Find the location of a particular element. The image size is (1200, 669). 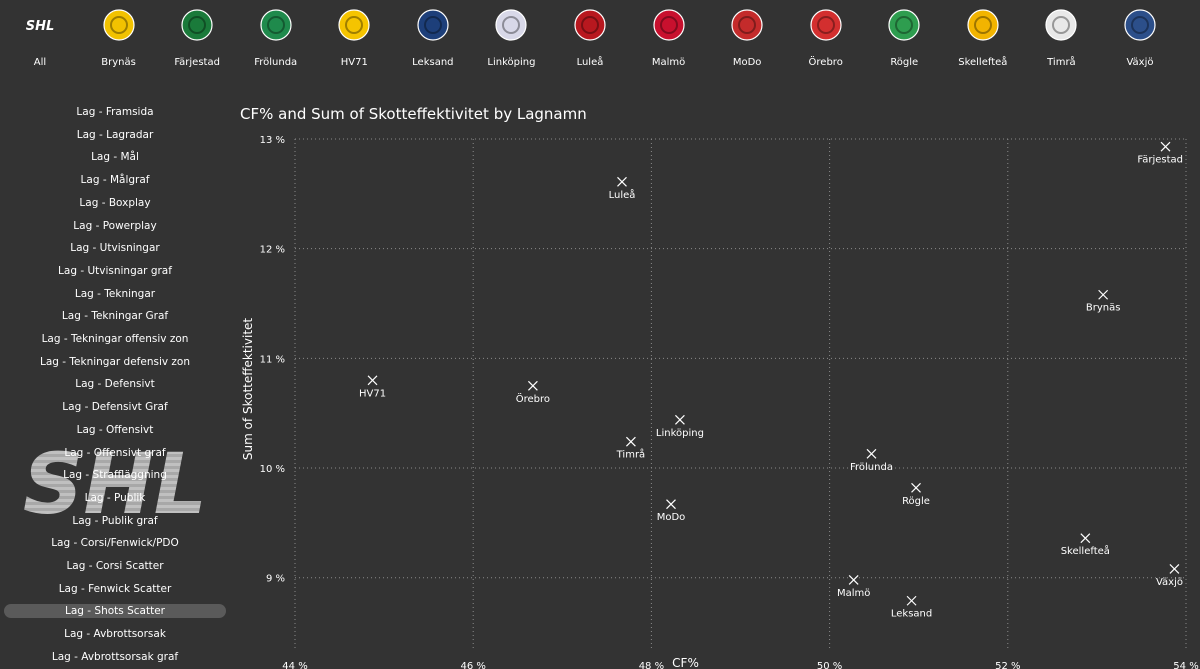

nav-item: Lag - Avbrottsorsak graf is located at coordinates (115, 656).